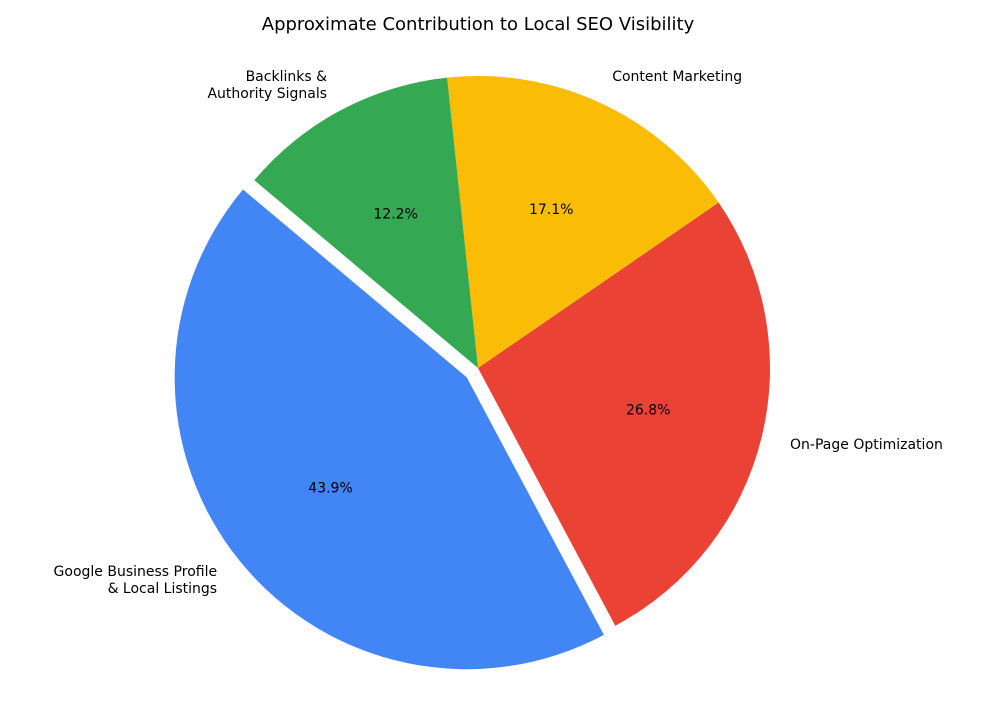 The width and height of the screenshot is (1000, 704). What do you see at coordinates (330, 488) in the screenshot?
I see `slice-percent-label: 43.9%` at bounding box center [330, 488].